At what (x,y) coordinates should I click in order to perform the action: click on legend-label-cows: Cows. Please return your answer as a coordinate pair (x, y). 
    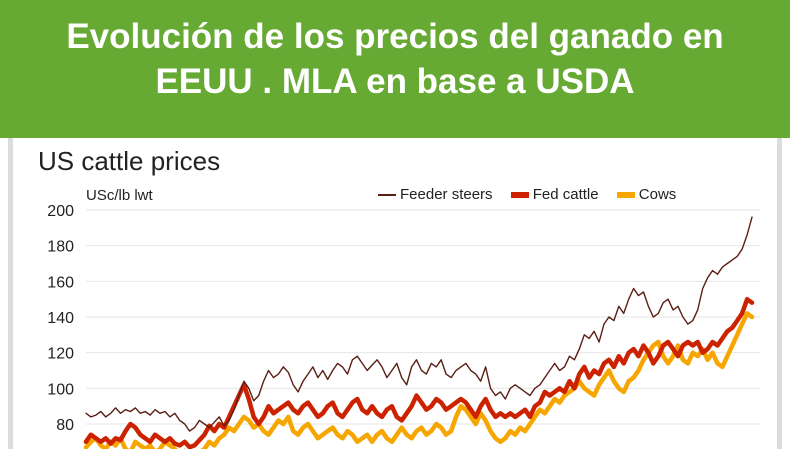
    Looking at the image, I should click on (657, 194).